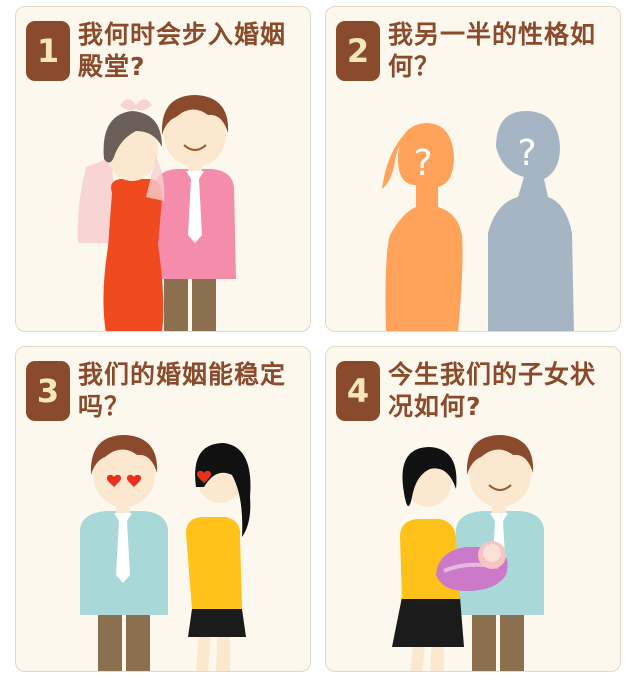 The width and height of the screenshot is (640, 680). I want to click on couple-heart-eyes-illustration, so click(165, 553).